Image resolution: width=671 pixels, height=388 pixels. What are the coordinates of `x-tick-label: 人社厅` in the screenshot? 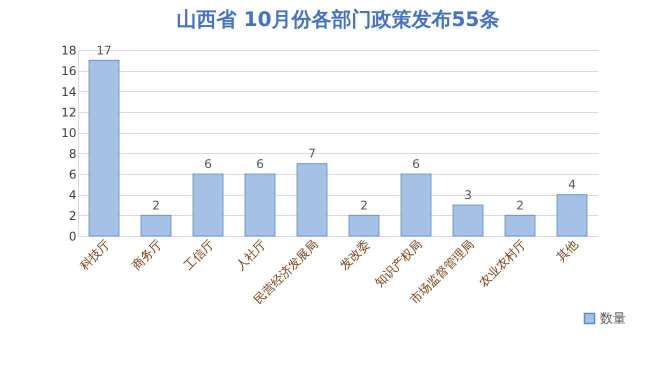 It's located at (250, 254).